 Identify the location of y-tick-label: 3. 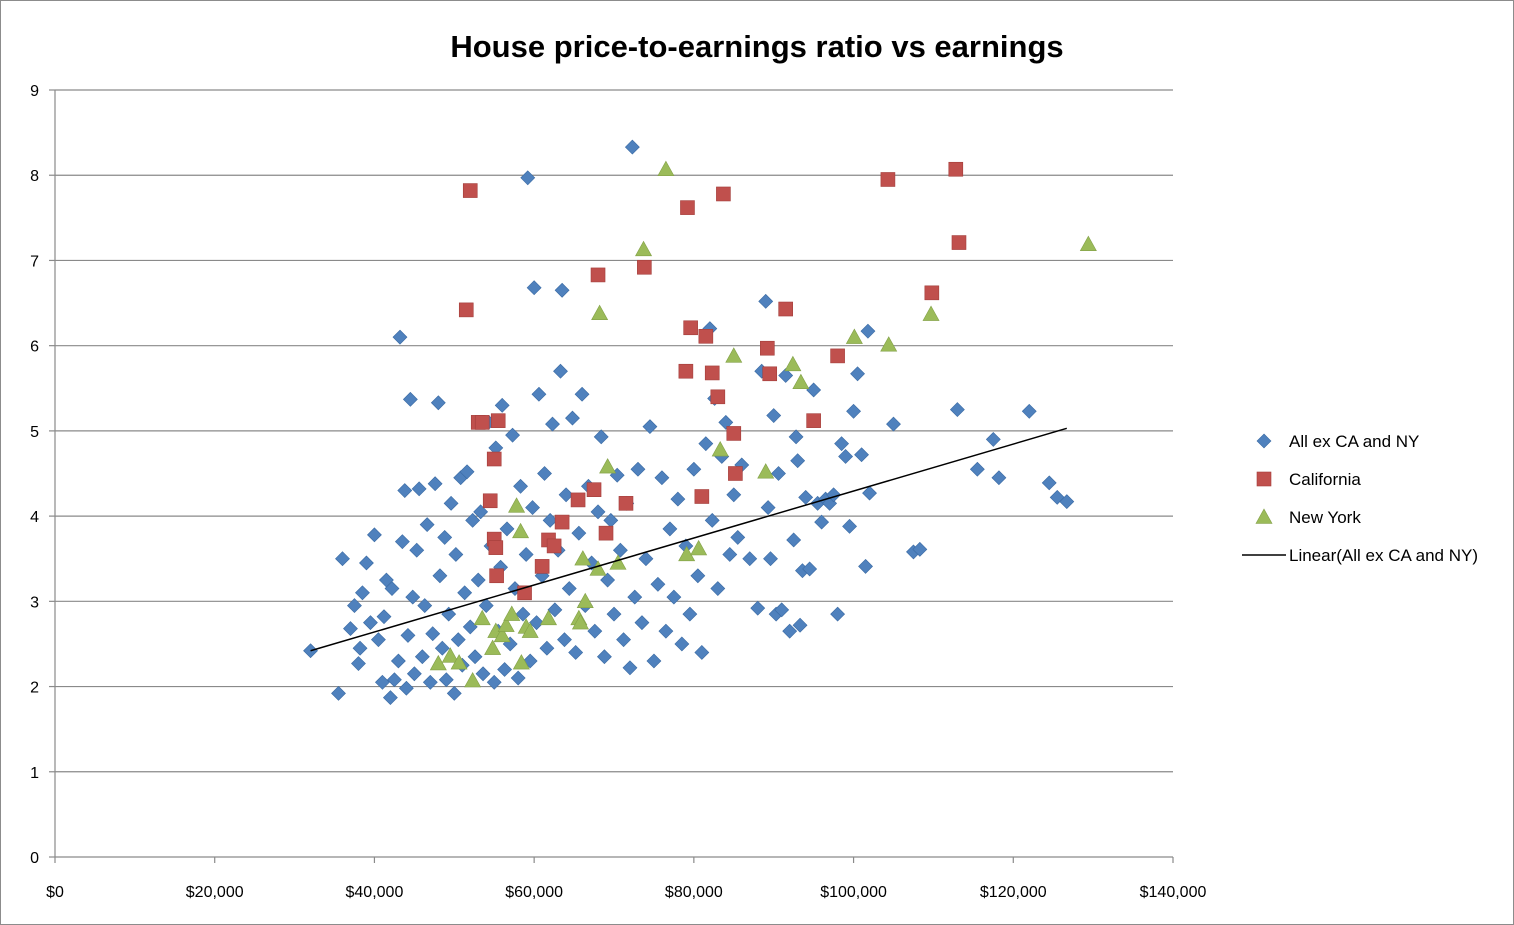
(34, 602).